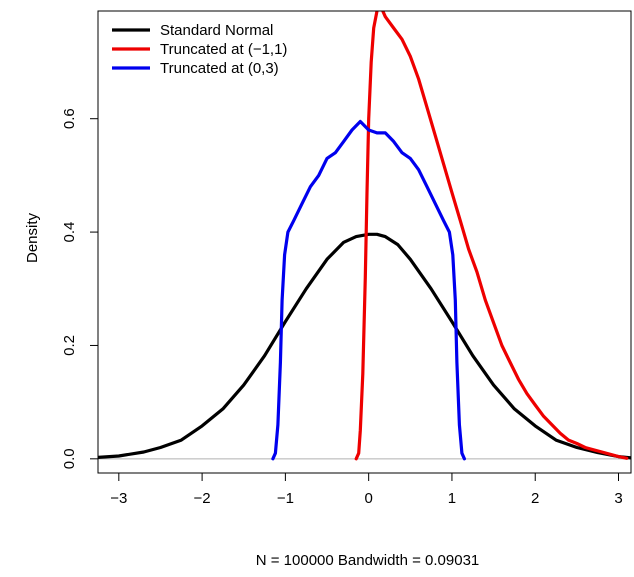 This screenshot has width=634, height=577. What do you see at coordinates (219, 68) in the screenshot?
I see `legend-label: Truncated at (0,3)` at bounding box center [219, 68].